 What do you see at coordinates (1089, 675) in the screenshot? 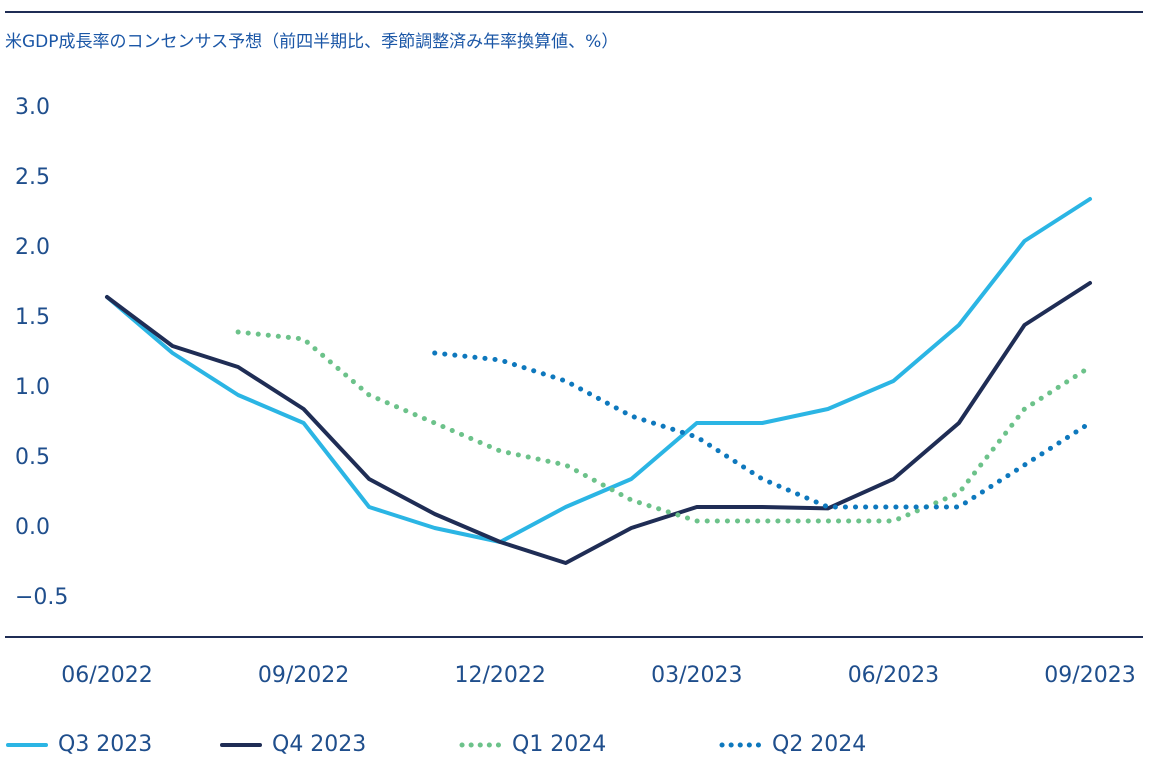
I see `x-tick-label: 09/2023` at bounding box center [1089, 675].